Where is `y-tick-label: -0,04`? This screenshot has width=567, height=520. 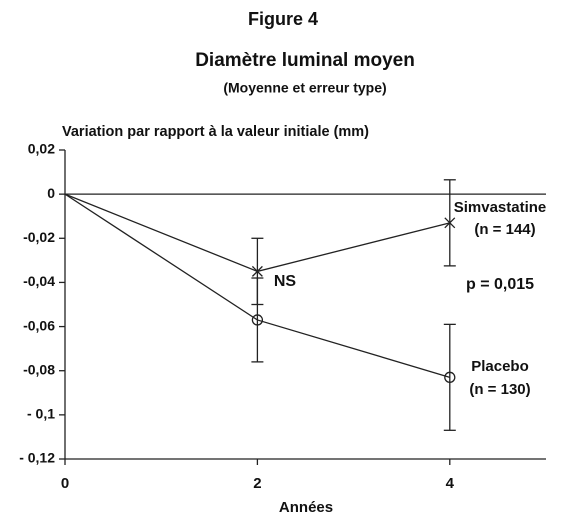
y-tick-label: -0,04 is located at coordinates (39, 281).